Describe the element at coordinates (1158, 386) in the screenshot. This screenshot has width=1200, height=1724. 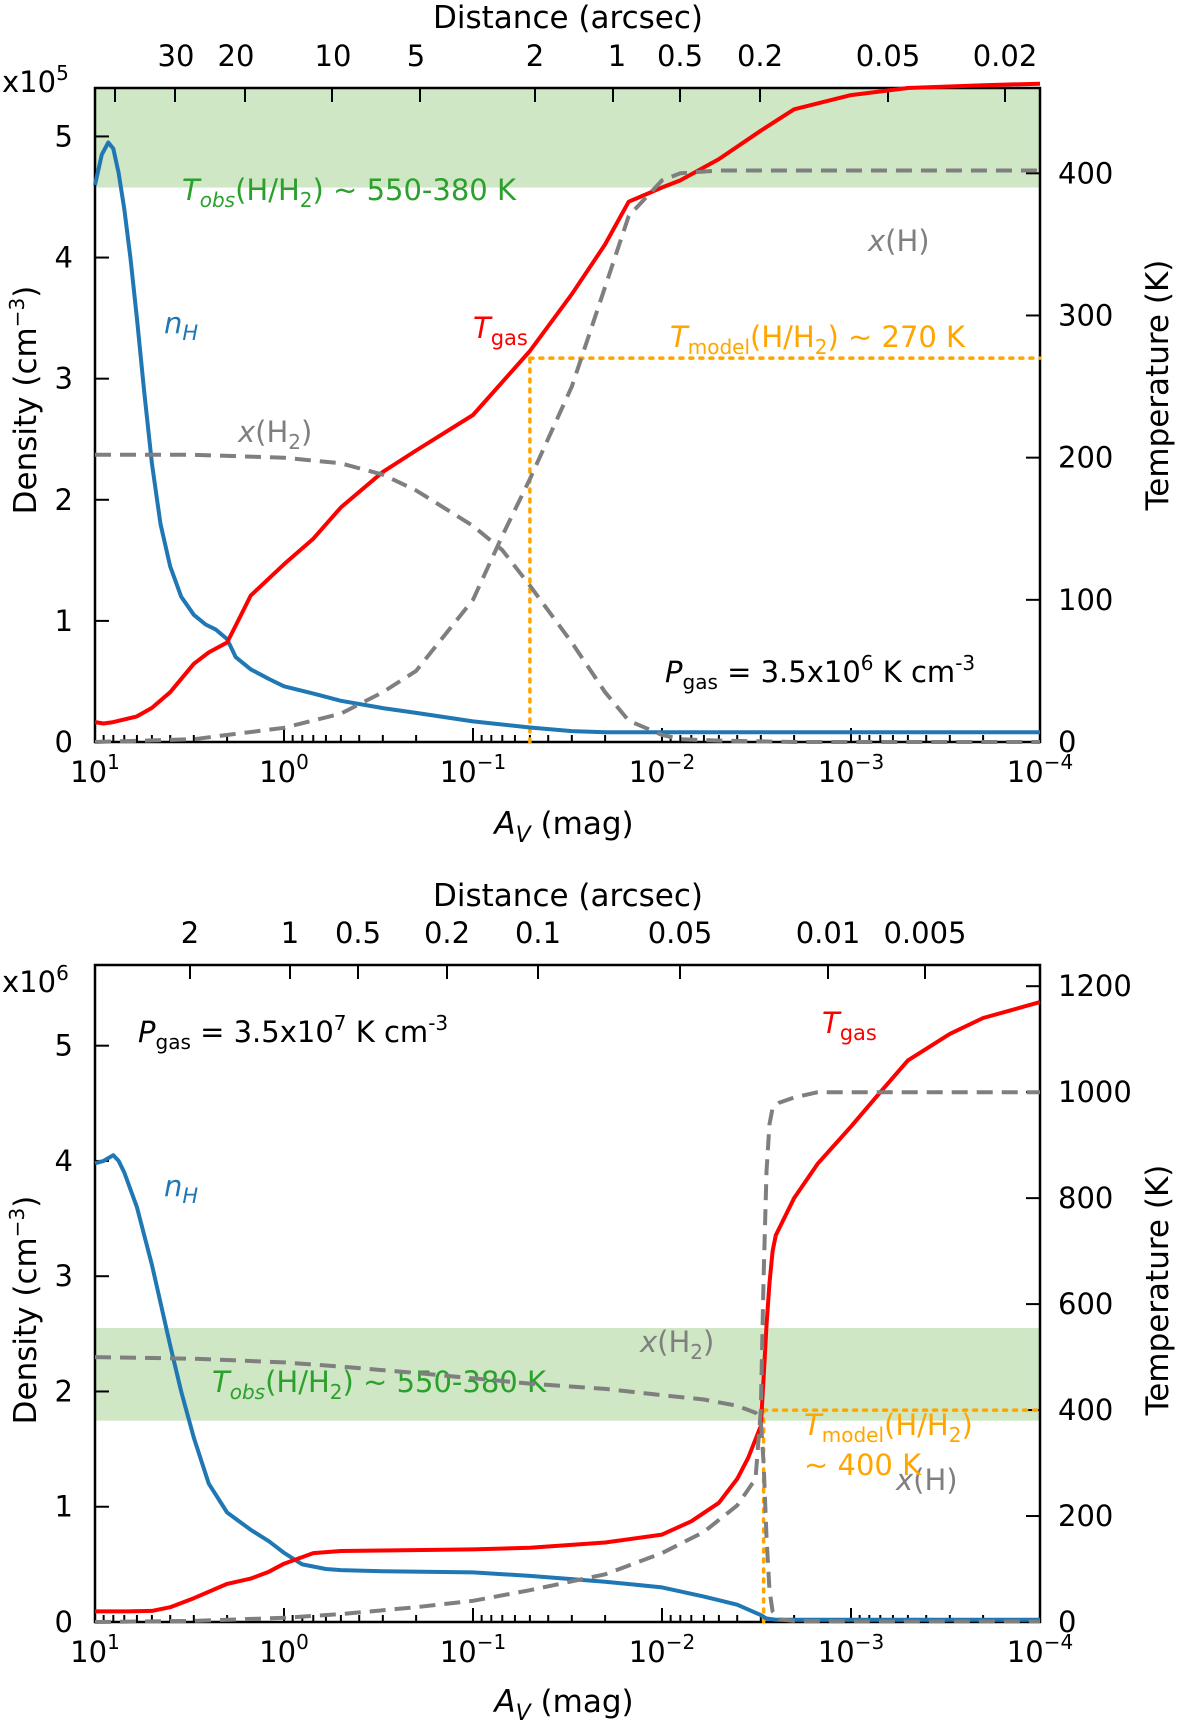
I see `top-ylabel-right: Temperature (K)` at that location.